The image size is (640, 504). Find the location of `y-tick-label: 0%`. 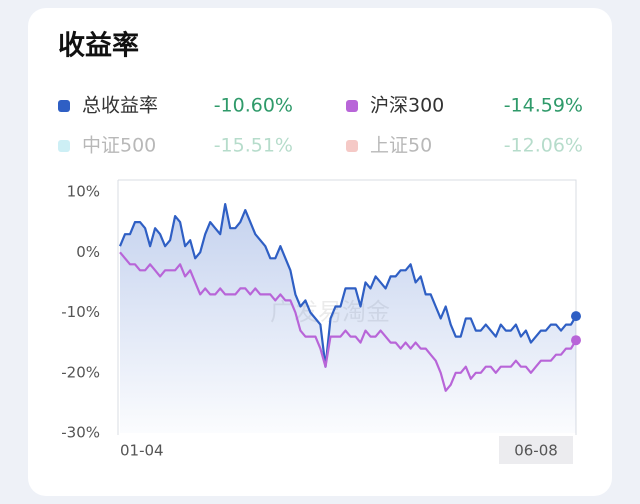

y-tick-label: 0% is located at coordinates (88, 252).